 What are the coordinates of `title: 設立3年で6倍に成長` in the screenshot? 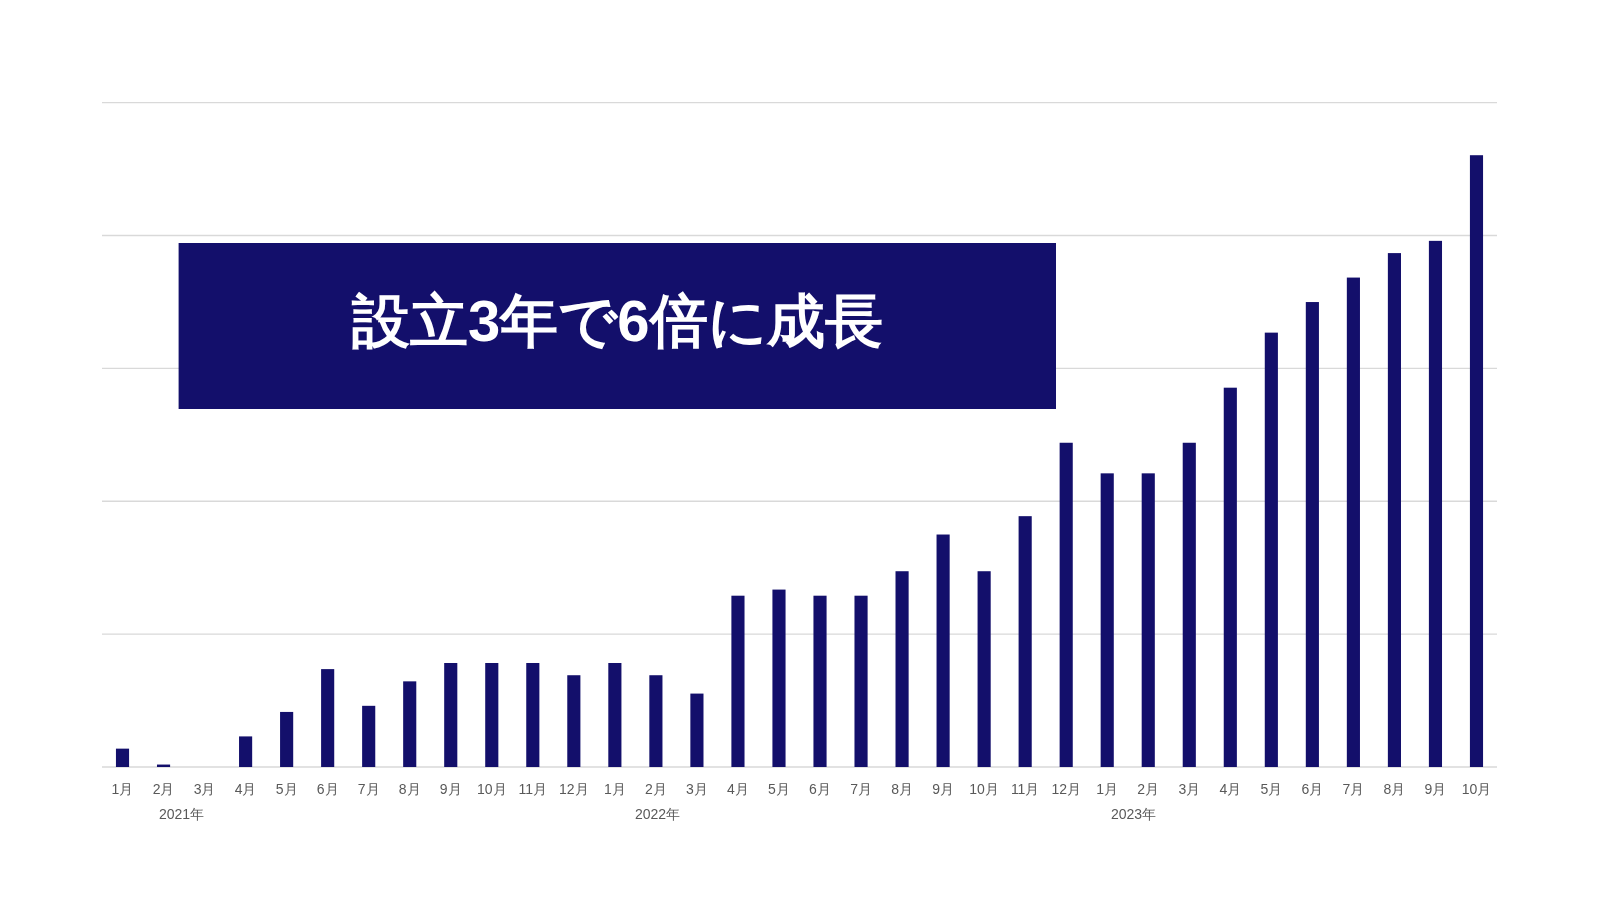 It's located at (617, 326).